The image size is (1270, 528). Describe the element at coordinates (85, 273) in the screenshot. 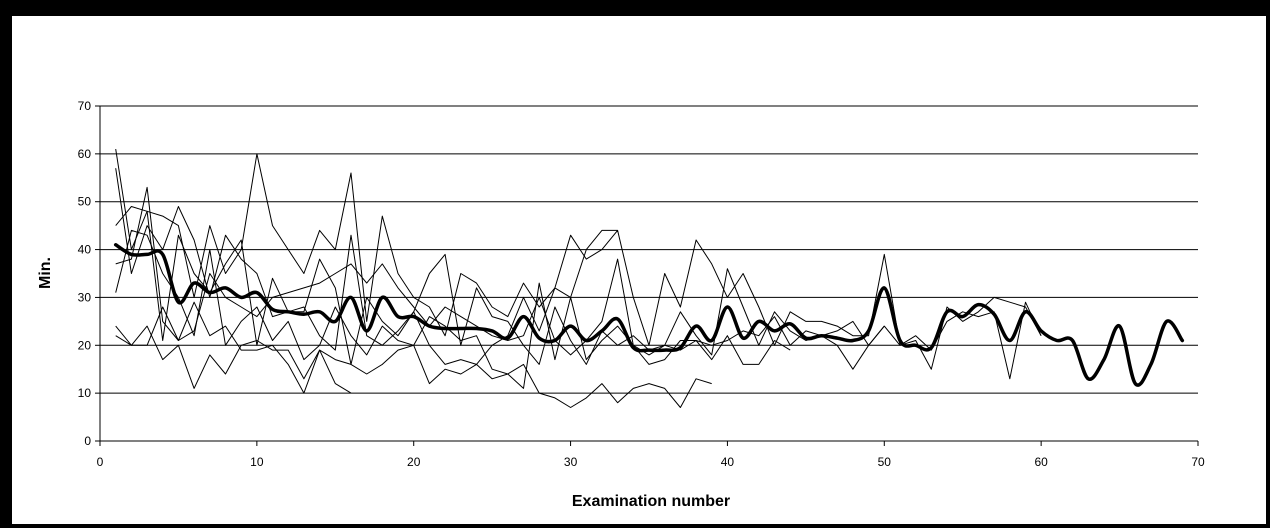

I see `y-tick-labels: 0 10 20 30 40 50 60 70` at that location.